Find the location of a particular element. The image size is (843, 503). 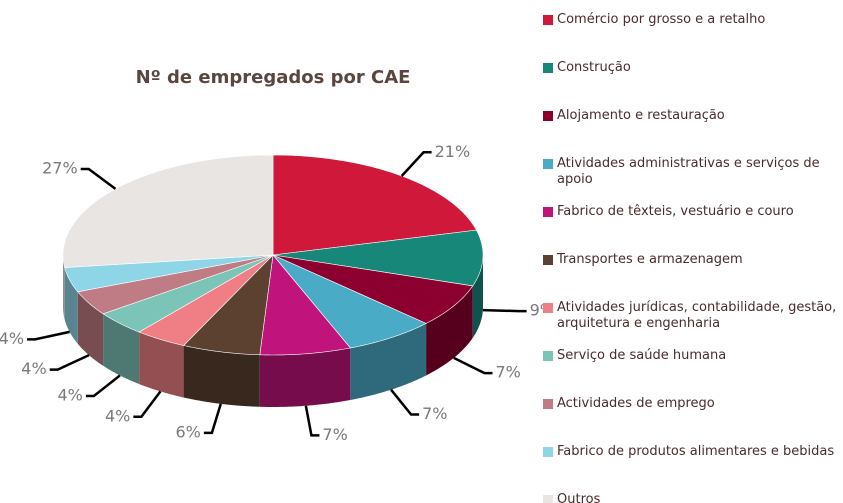

legend-label: Construção is located at coordinates (594, 67).